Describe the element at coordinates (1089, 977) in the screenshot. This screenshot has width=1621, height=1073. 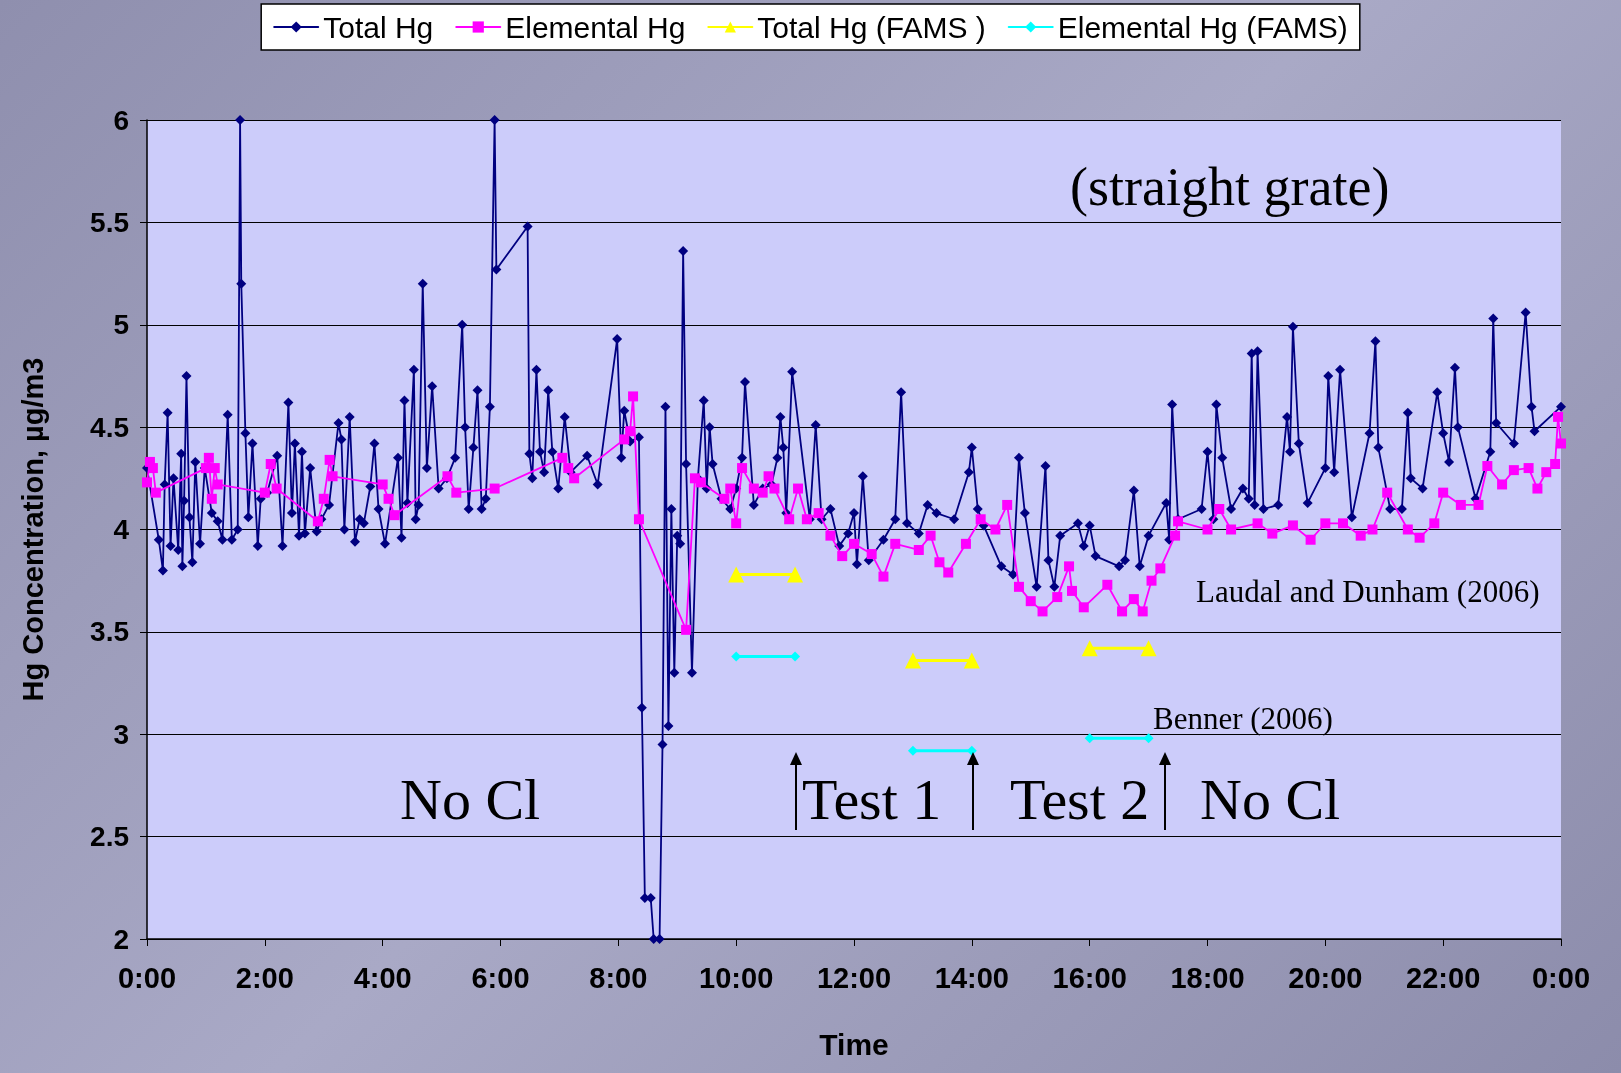
I see `x-tick-label: 16:00` at that location.